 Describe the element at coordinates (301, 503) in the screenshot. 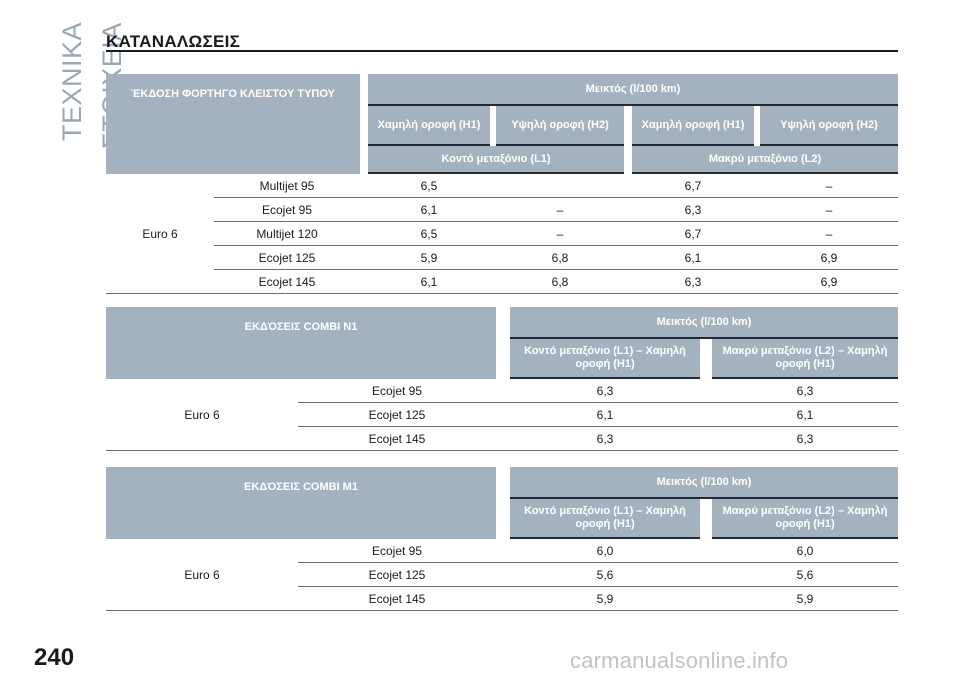

I see `table3-corner-header: ΕΚΔΌΣΕΙΣ COMBI M1` at that location.